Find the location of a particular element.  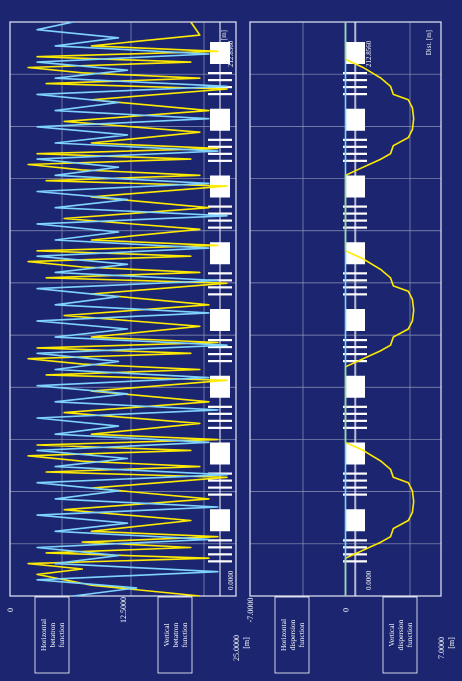

y-tick-label-min: 0 is located at coordinates (10, 610).